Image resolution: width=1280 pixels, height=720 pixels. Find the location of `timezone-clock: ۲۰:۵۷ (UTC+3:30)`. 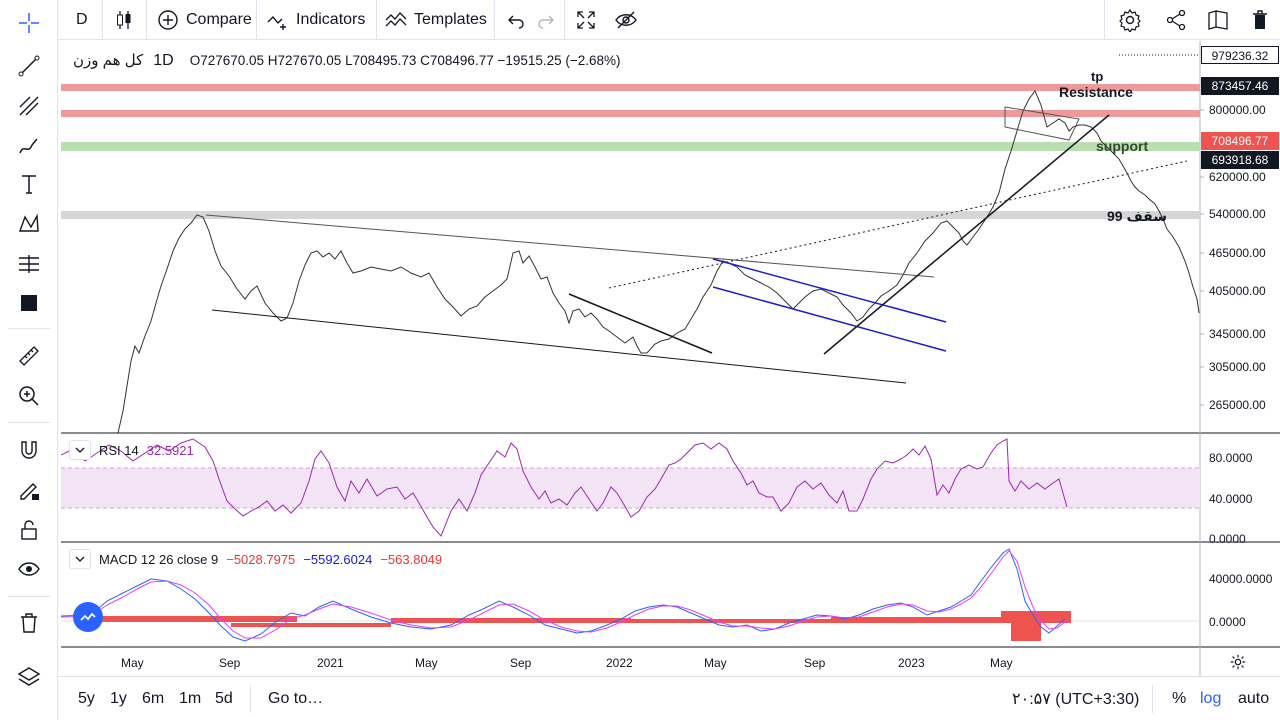

timezone-clock: ۲۰:۵۷ (UTC+3:30) is located at coordinates (1076, 699).